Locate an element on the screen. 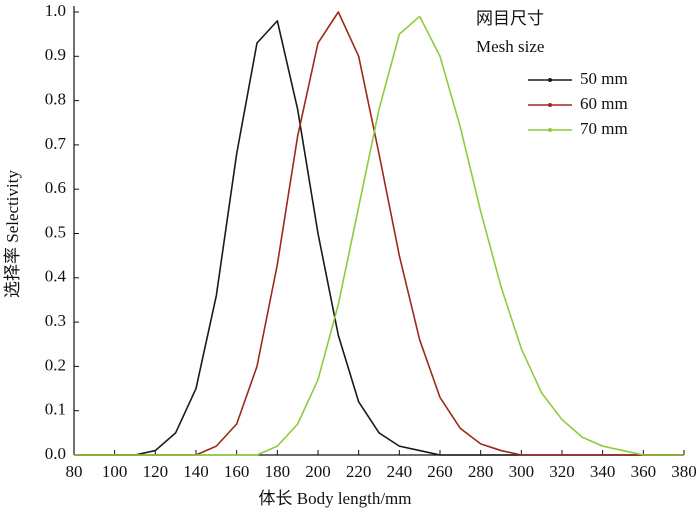  y-tick-label: 0.8 is located at coordinates (55, 99).